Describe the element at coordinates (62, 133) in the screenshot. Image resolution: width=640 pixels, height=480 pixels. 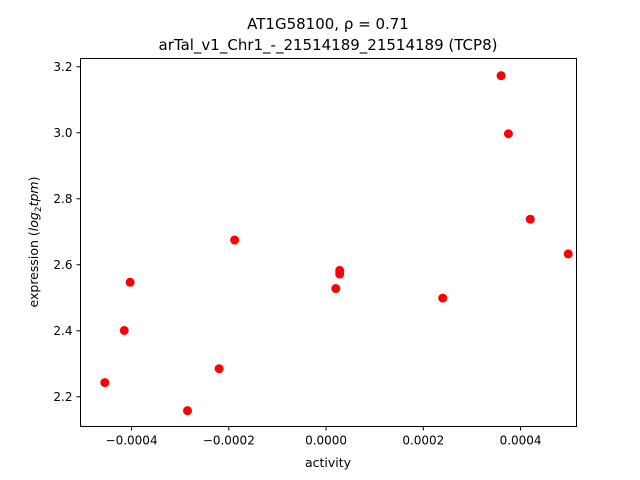
I see `y-tick-label: 3.0` at that location.